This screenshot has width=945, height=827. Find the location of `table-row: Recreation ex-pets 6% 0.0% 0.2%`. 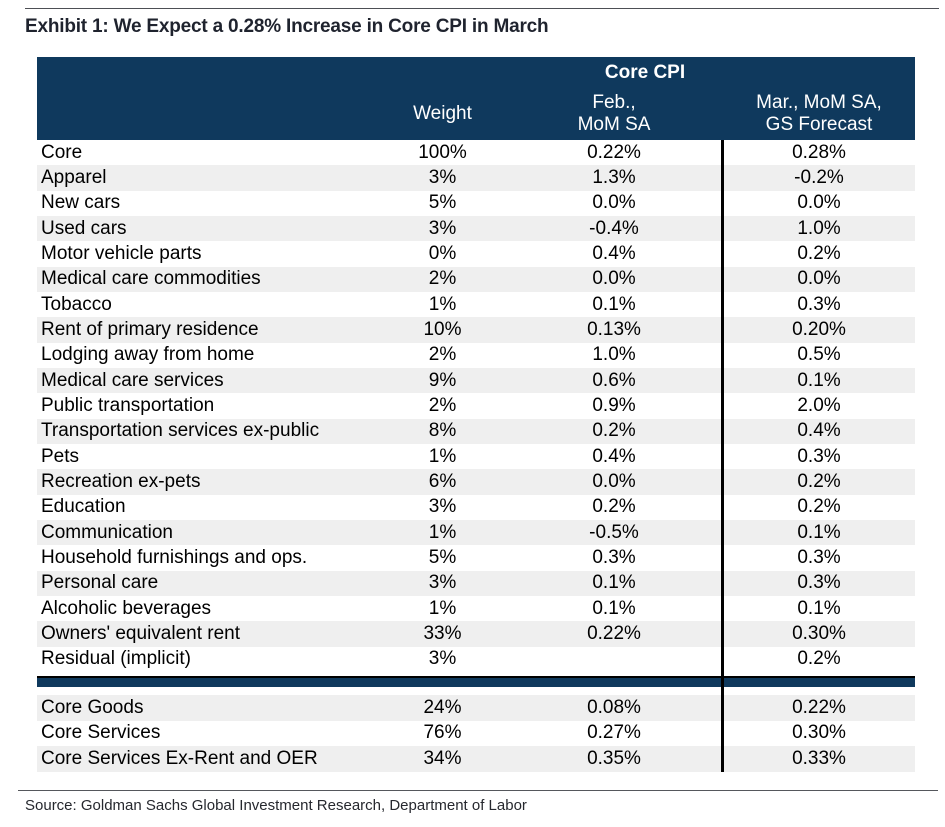

table-row: Recreation ex-pets 6% 0.0% 0.2% is located at coordinates (476, 482).